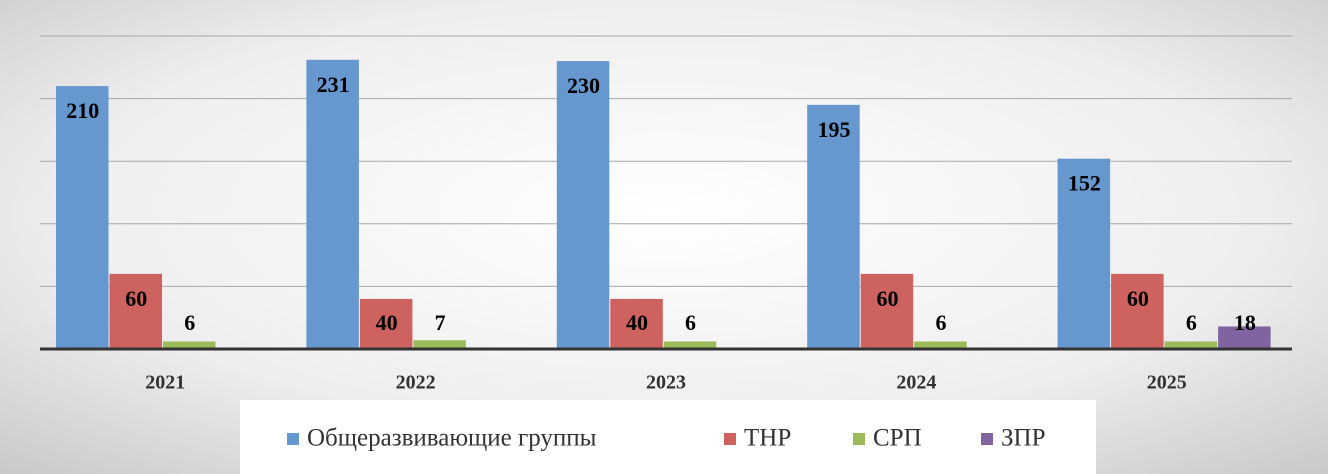 This screenshot has width=1328, height=474. What do you see at coordinates (1084, 183) in the screenshot?
I see `data-label: 152` at bounding box center [1084, 183].